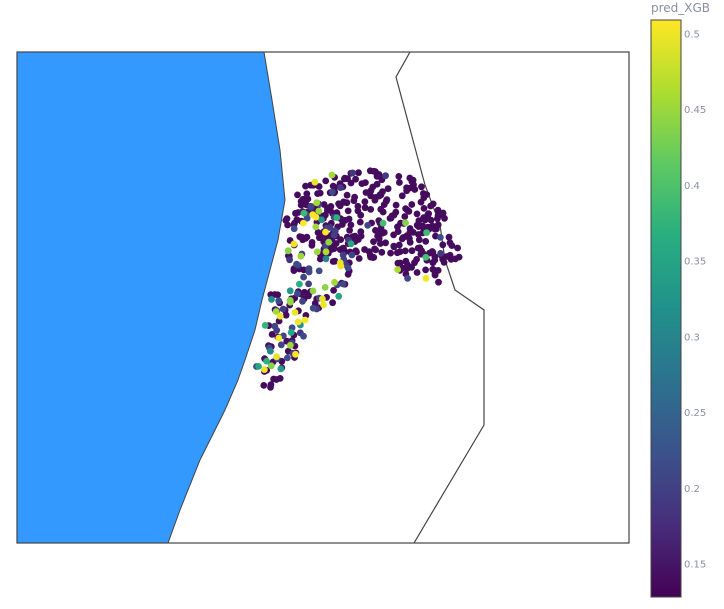 The height and width of the screenshot is (609, 724). What do you see at coordinates (692, 186) in the screenshot?
I see `colorbar-tick-label: 0.4` at bounding box center [692, 186].